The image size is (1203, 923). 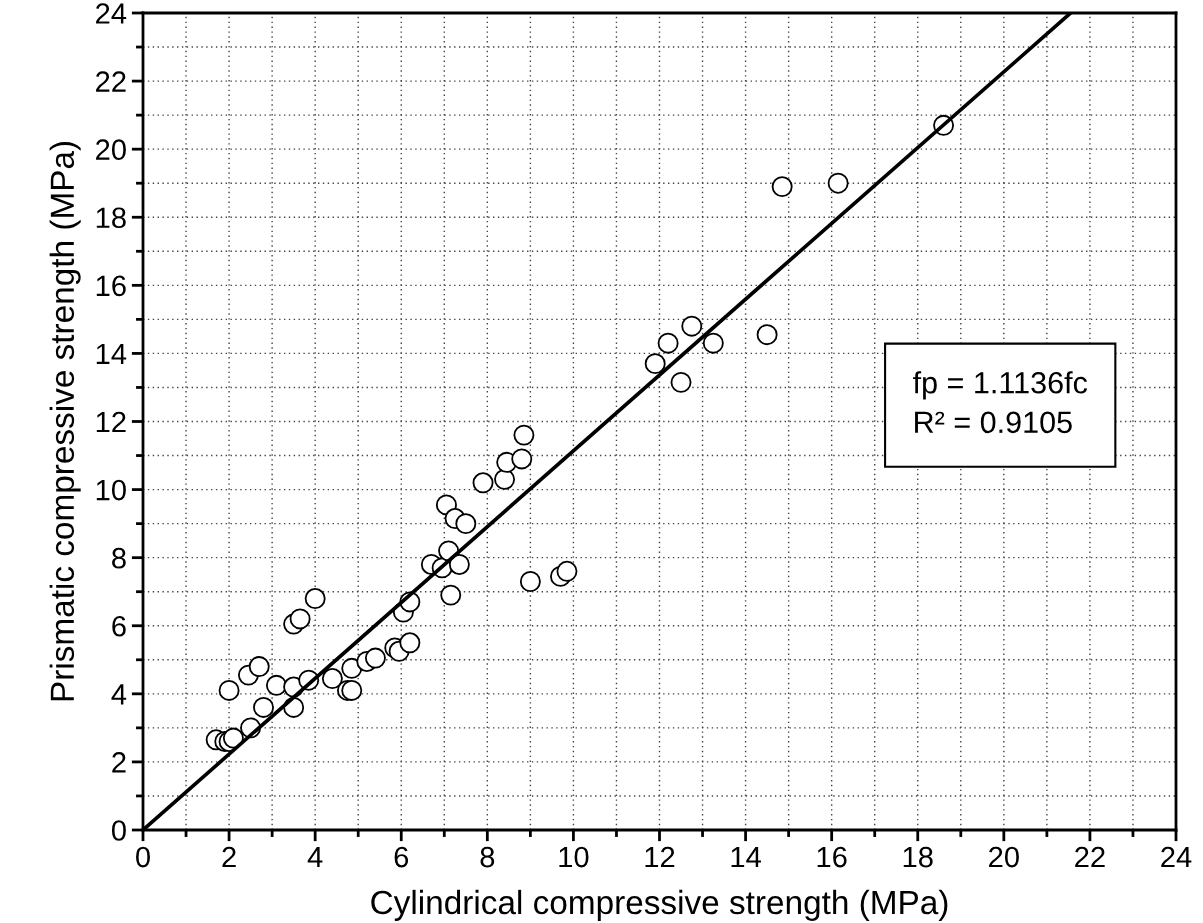 What do you see at coordinates (746, 857) in the screenshot?
I see `x-tick-label: 14` at bounding box center [746, 857].